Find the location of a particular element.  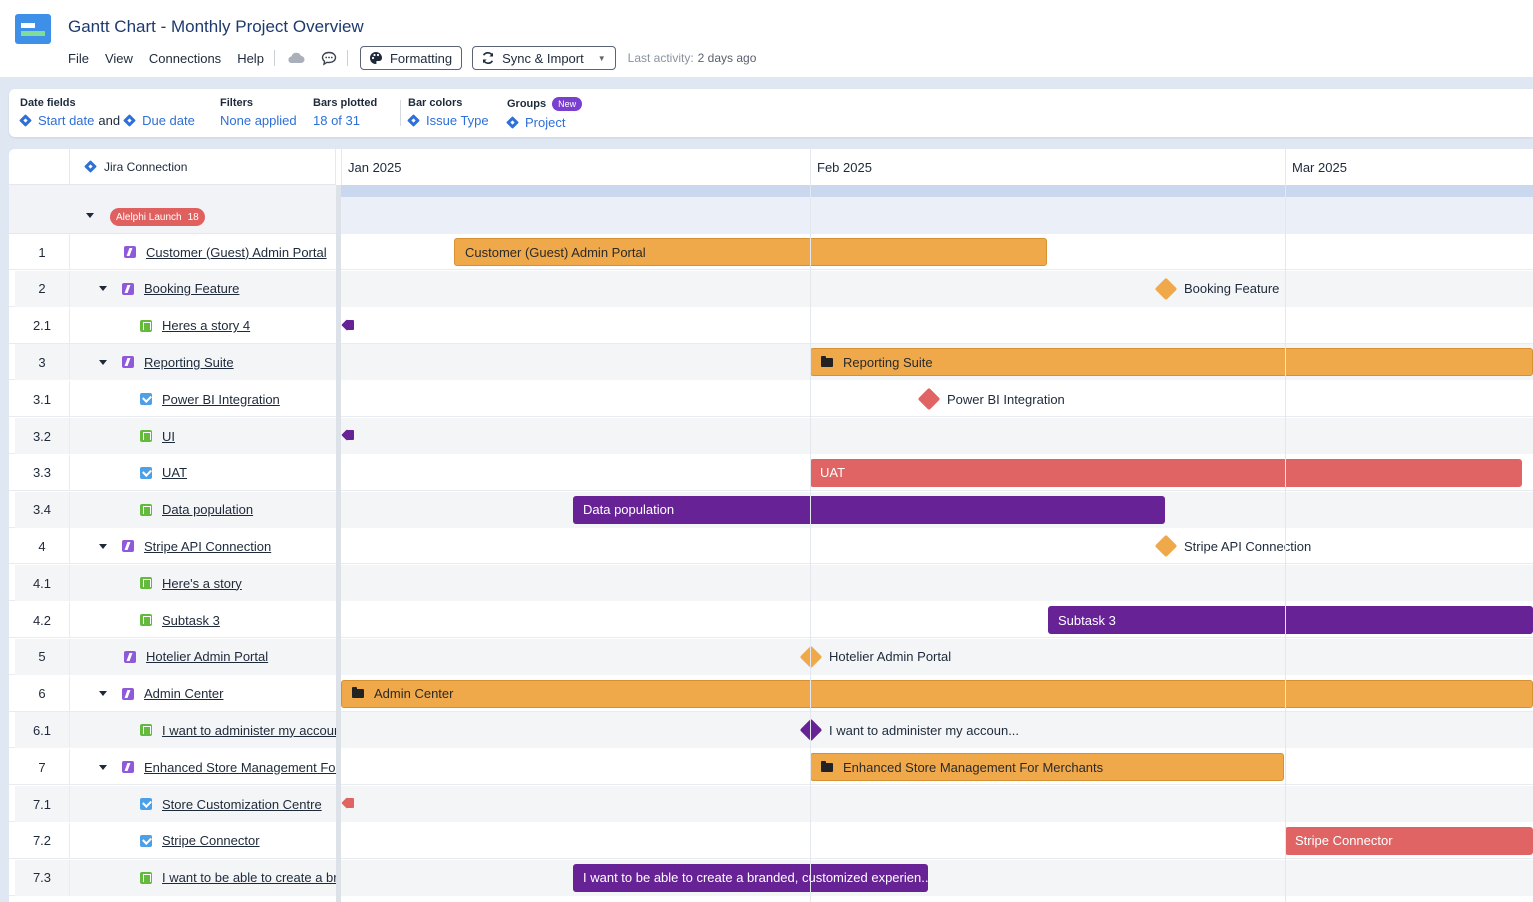

row-number: 3.4 is located at coordinates (42, 509).